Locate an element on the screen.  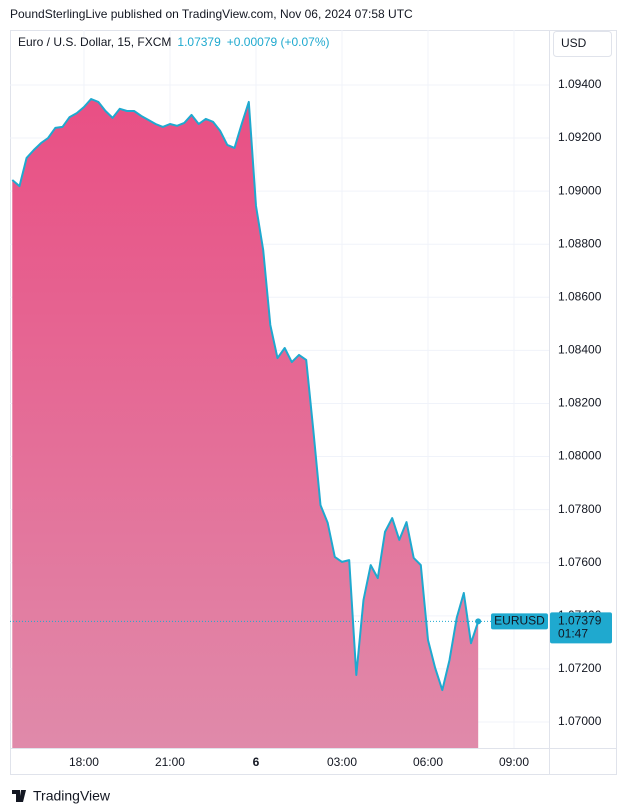
y-tick-label: 1.08600 is located at coordinates (580, 296).